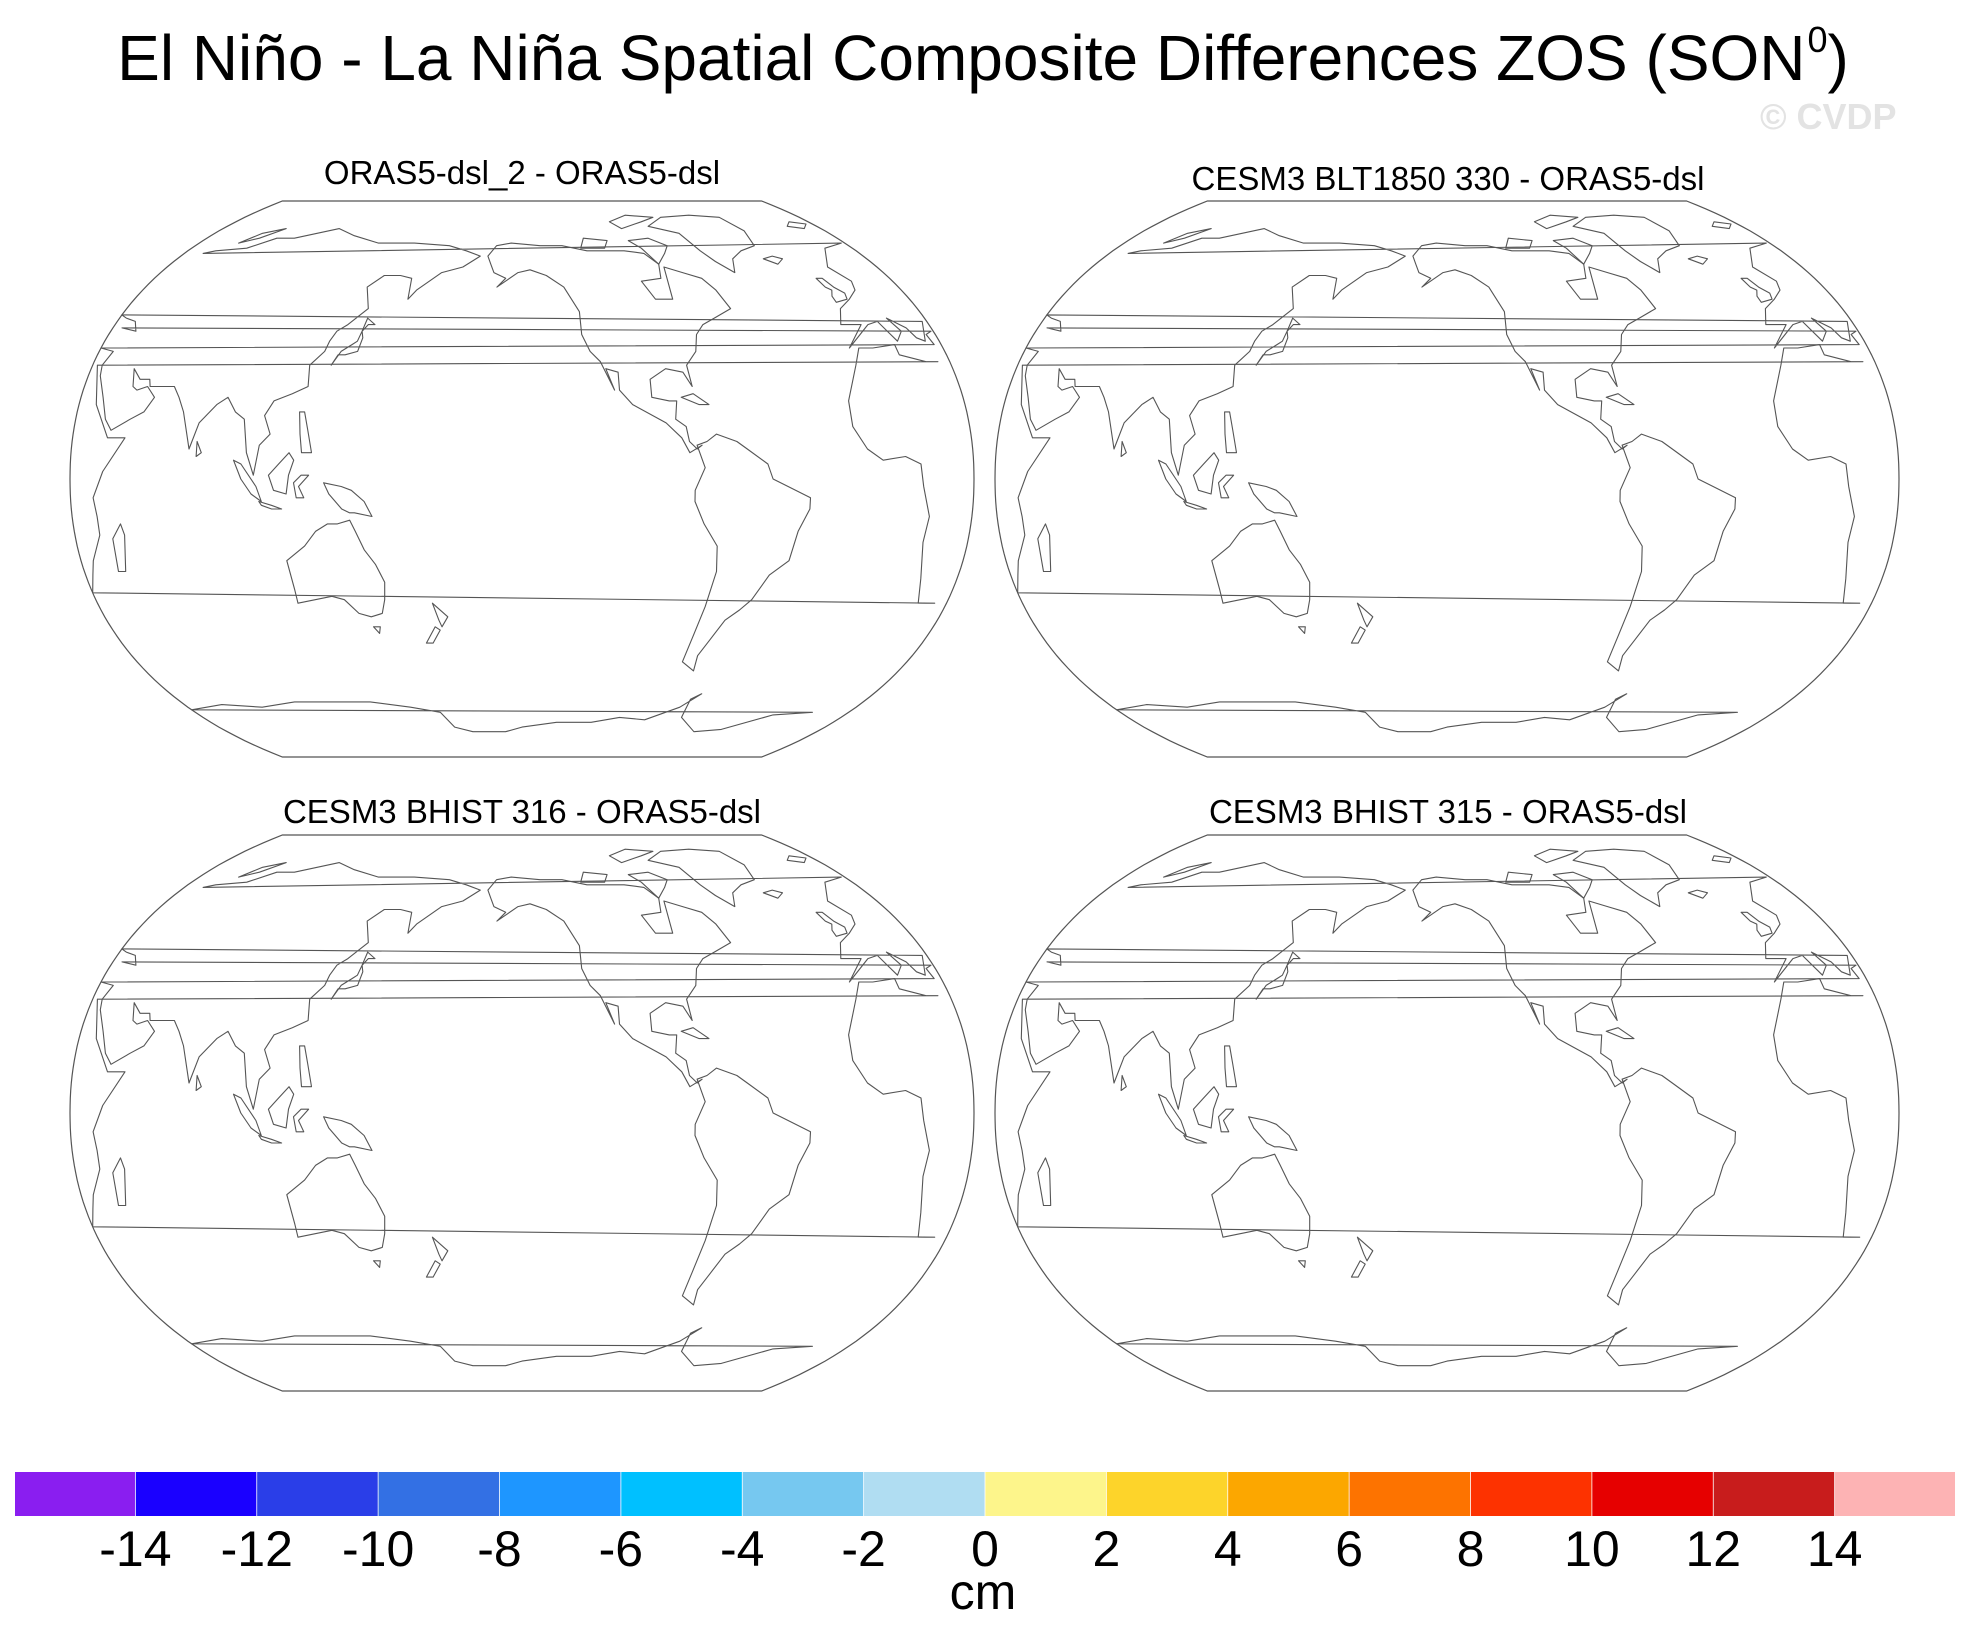  I want to click on coastline-north-america, so click(609, 348).